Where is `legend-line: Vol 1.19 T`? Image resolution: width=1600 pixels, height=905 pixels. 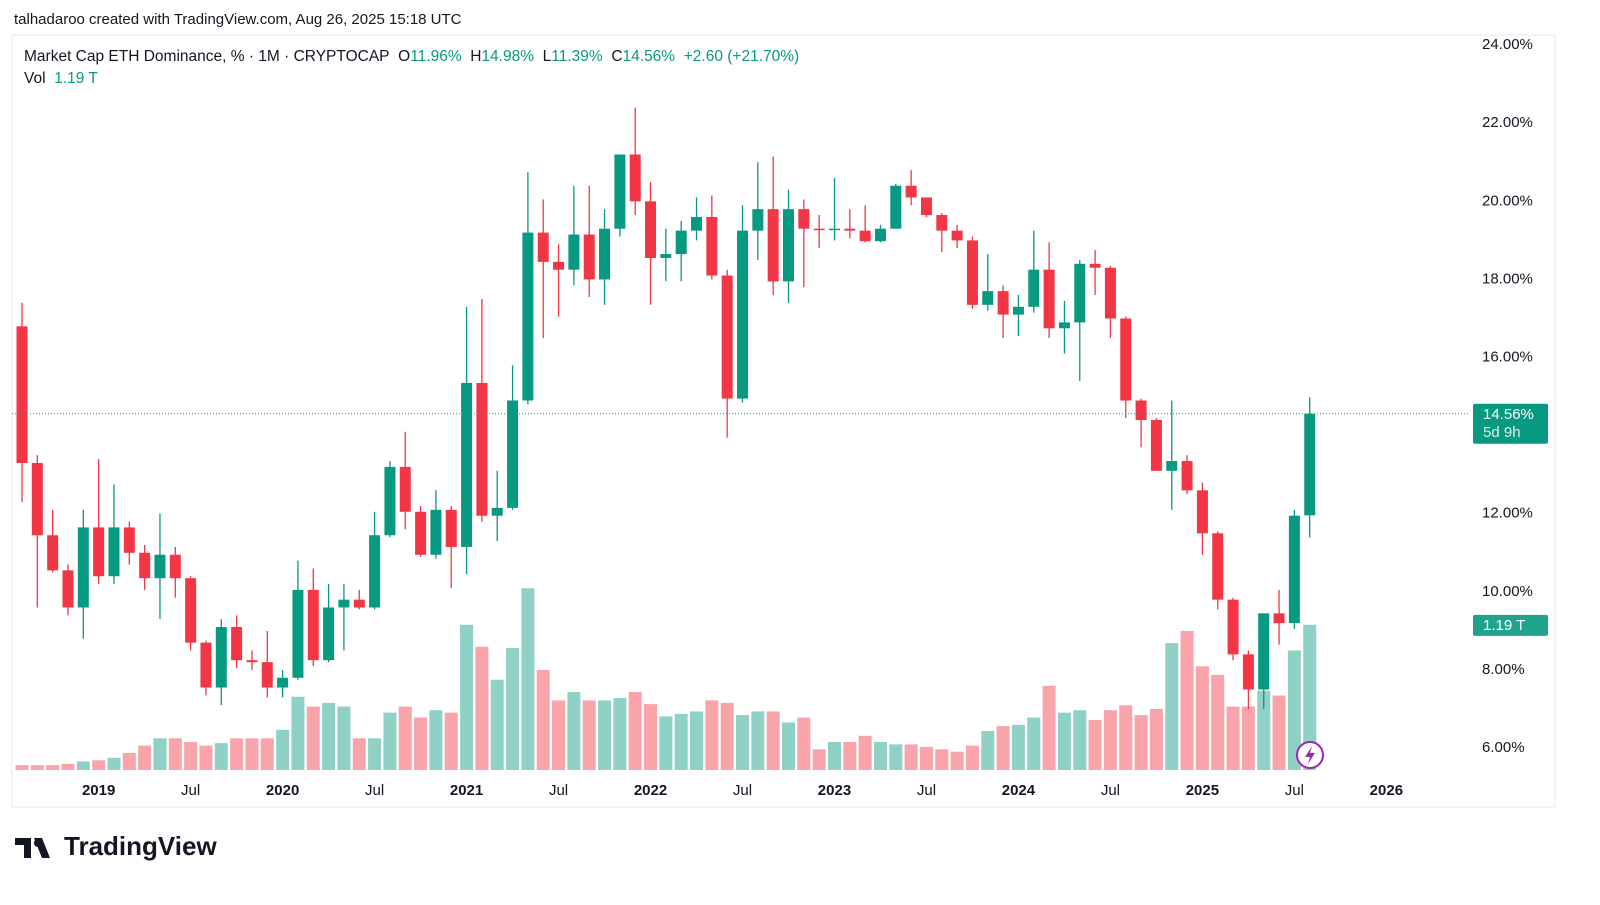
legend-line: Vol 1.19 T is located at coordinates (411, 79).